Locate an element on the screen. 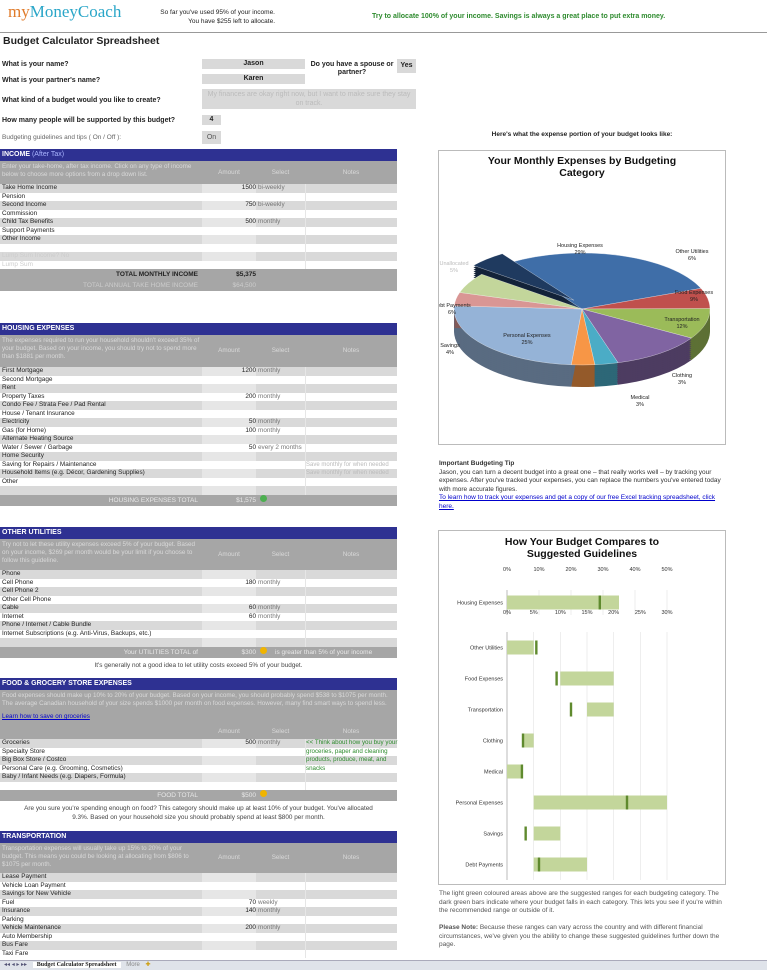  row-label: Savings for New Vehicle is located at coordinates (36, 893).